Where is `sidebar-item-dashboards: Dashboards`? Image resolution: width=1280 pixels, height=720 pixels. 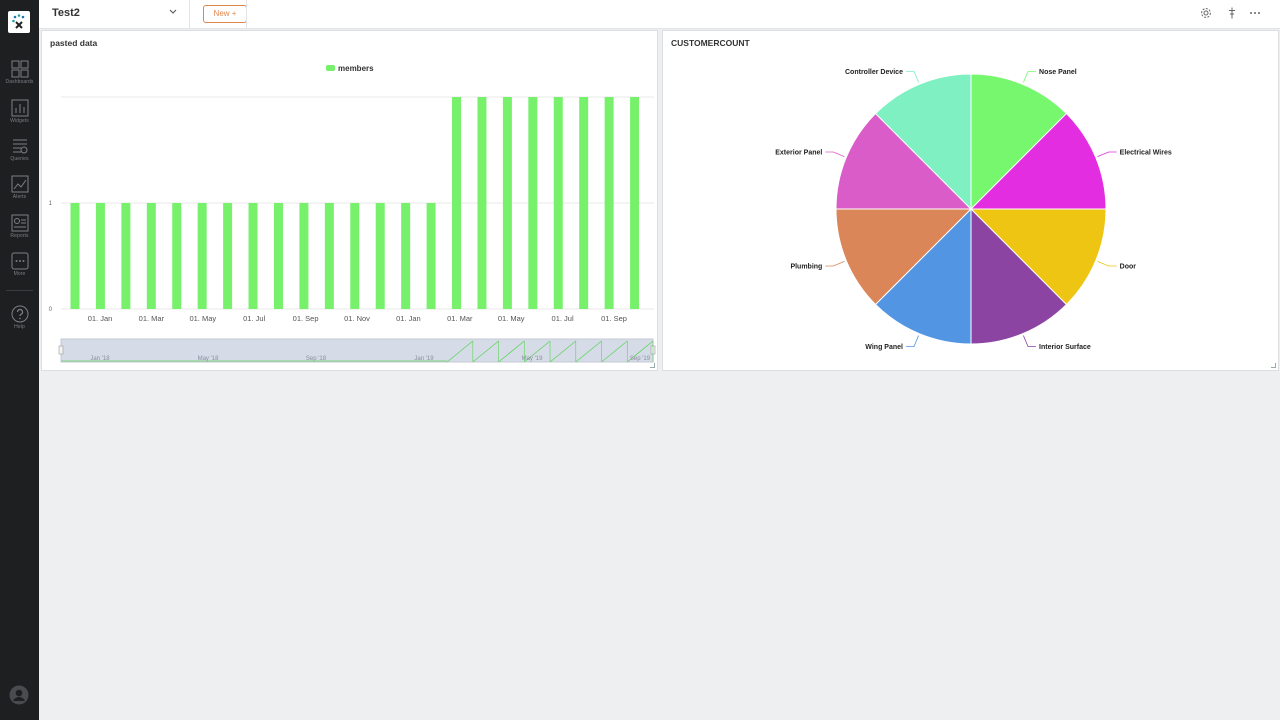
sidebar-item-dashboards: Dashboards is located at coordinates (19, 72).